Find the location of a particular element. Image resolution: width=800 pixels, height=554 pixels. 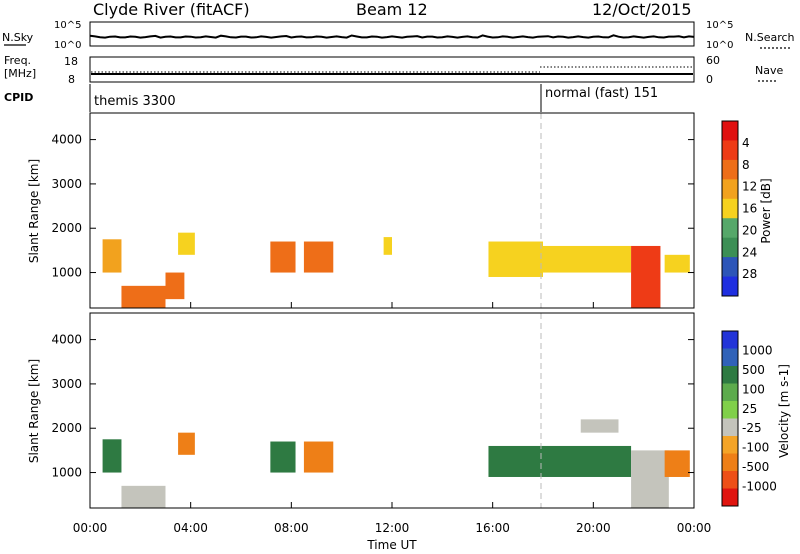

freq-tick-right-bottom: 0 is located at coordinates (709, 79).